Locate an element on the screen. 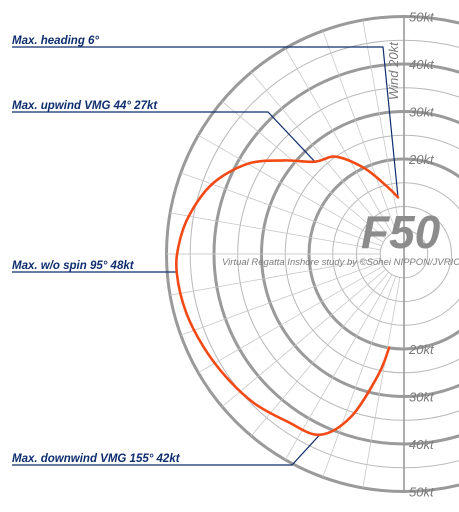 This screenshot has height=512, width=459. tick-label-top: 50kt is located at coordinates (422, 17).